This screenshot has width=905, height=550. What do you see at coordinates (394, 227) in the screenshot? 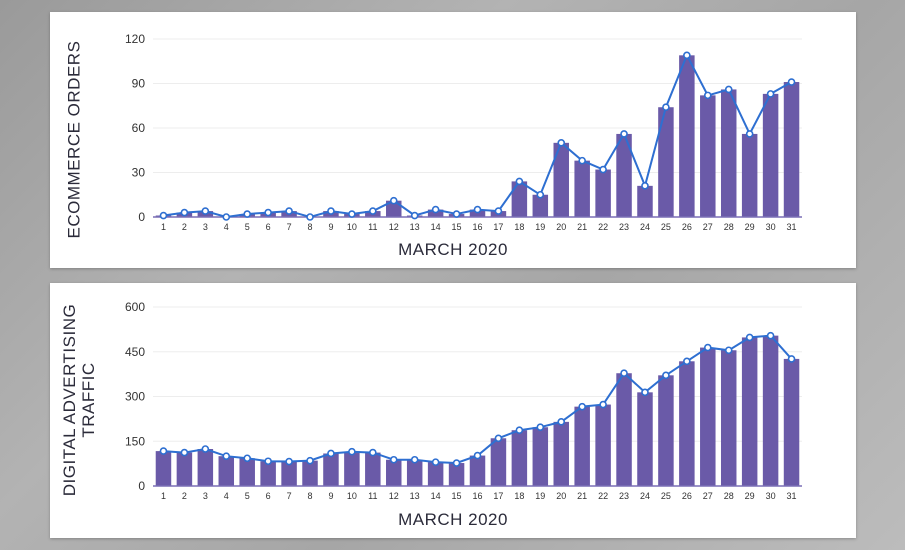
I see `orders-x-tick-label: 12` at bounding box center [394, 227].